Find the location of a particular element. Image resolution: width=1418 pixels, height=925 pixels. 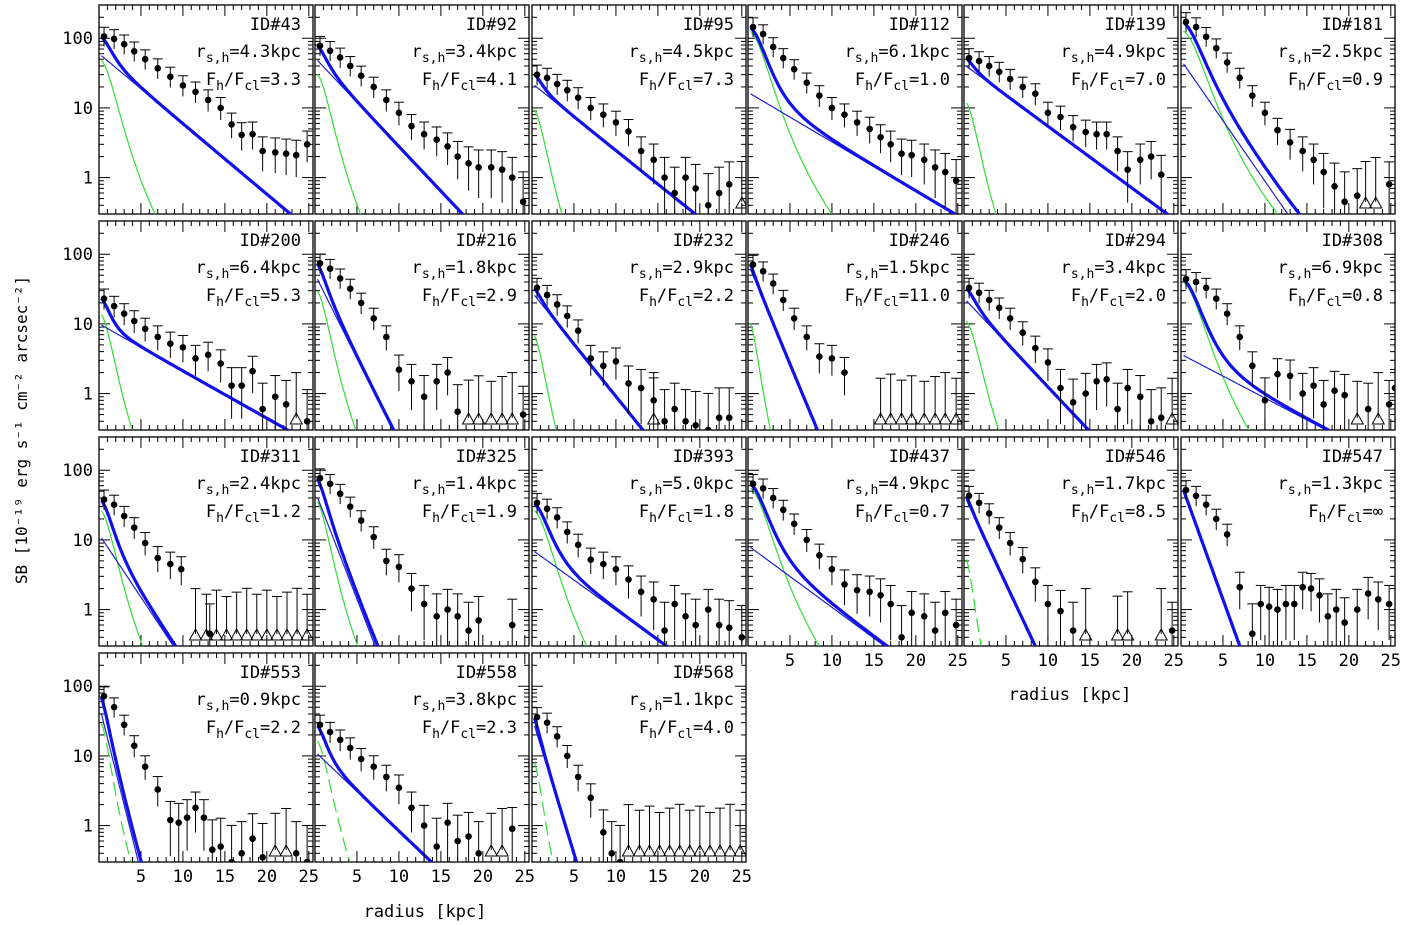

scale-length-value: =6.9kpc is located at coordinates (1347, 268).